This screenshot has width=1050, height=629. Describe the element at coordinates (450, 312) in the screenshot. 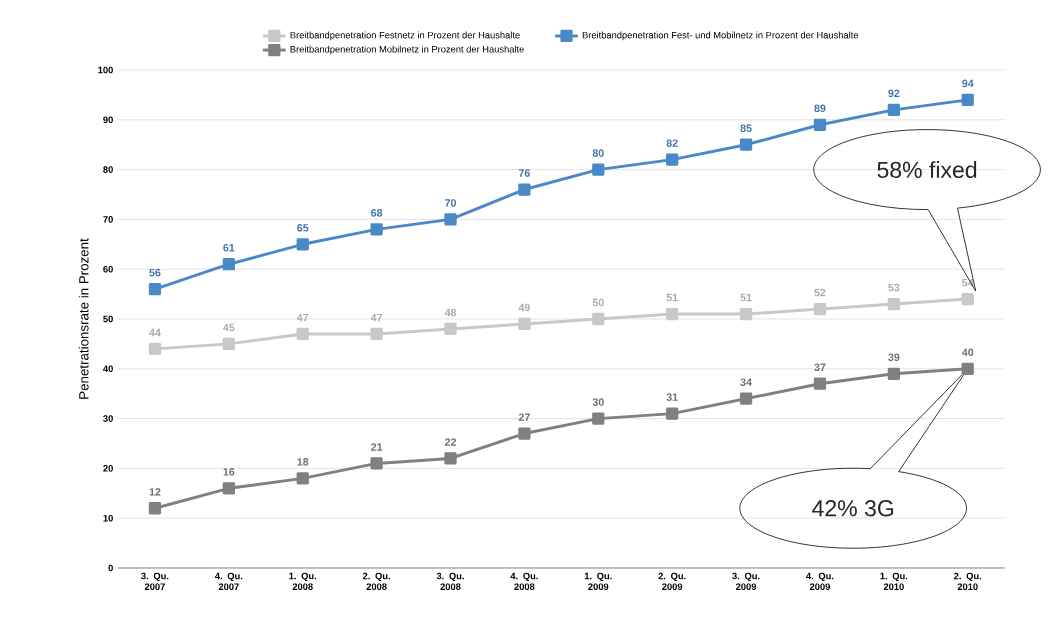

I see `data-label: 48` at that location.